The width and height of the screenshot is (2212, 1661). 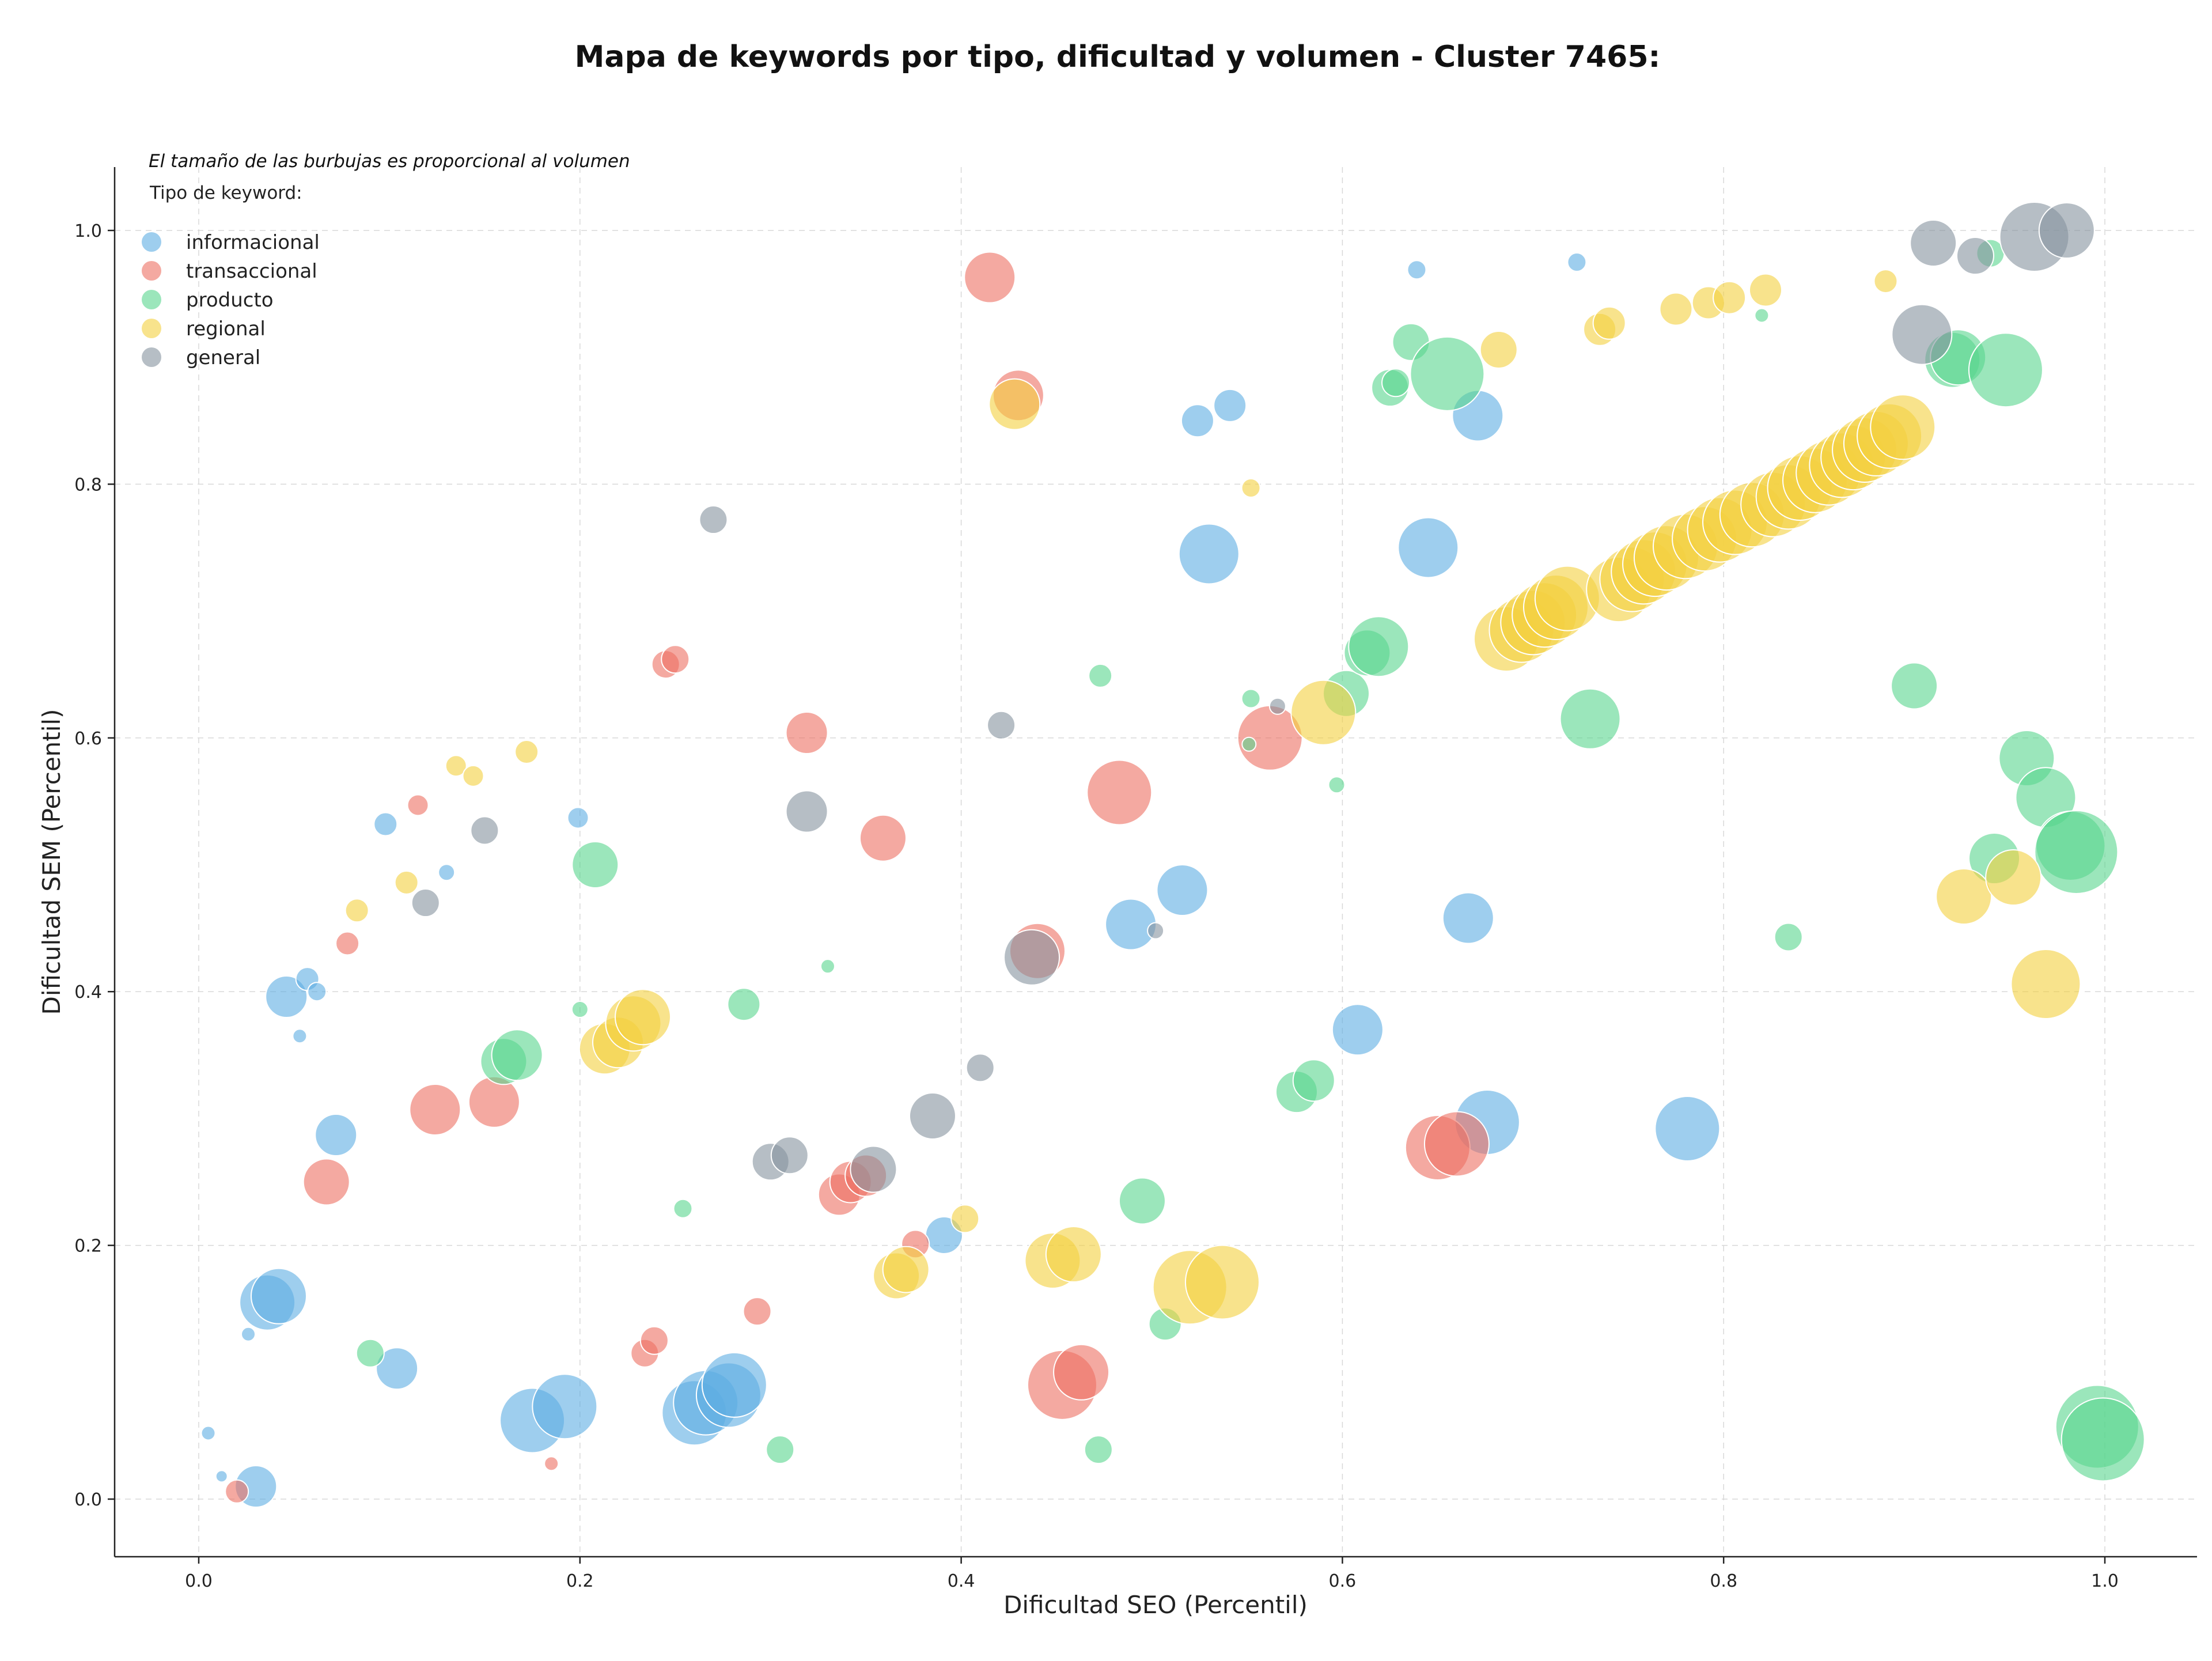 I want to click on legend-label-producto: producto, so click(x=230, y=300).